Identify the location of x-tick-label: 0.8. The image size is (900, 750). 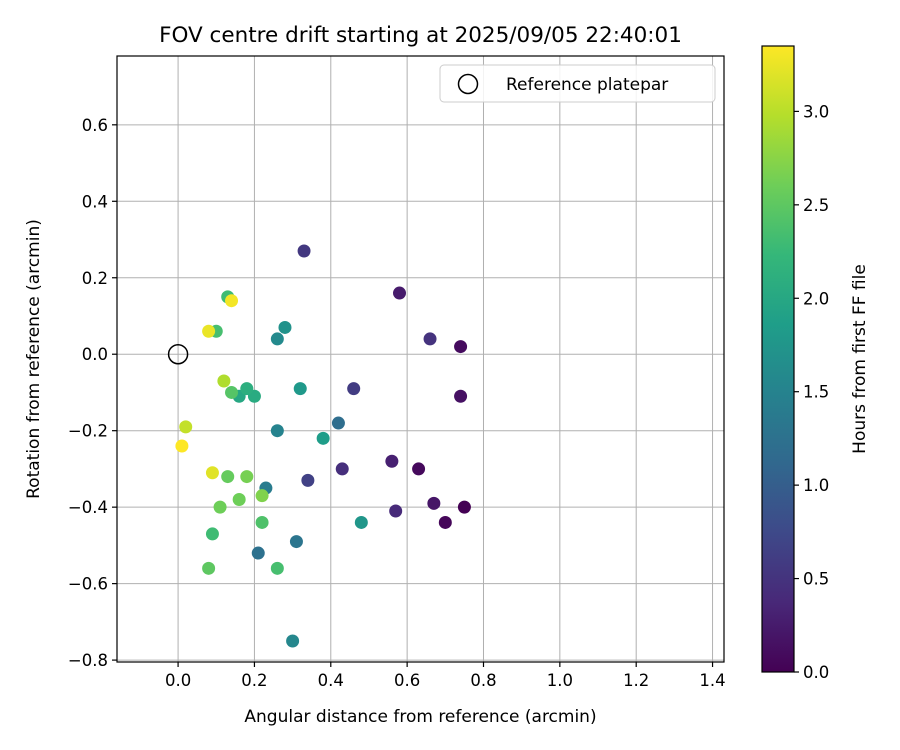
(483, 680).